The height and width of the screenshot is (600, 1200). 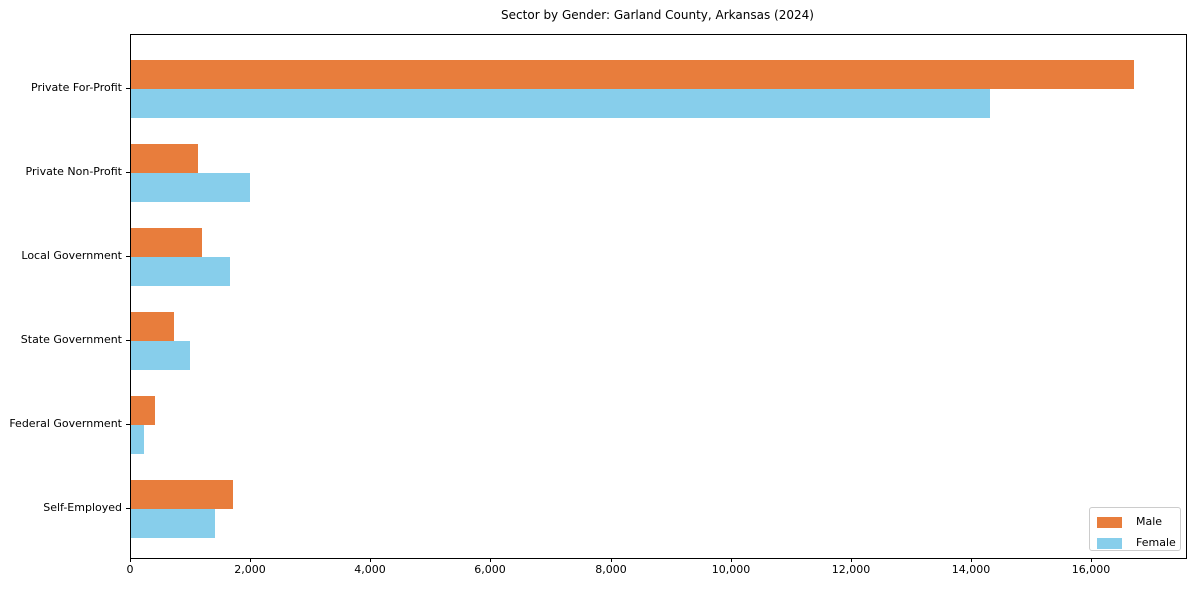 I want to click on legend-item-female: Female, so click(x=1138, y=543).